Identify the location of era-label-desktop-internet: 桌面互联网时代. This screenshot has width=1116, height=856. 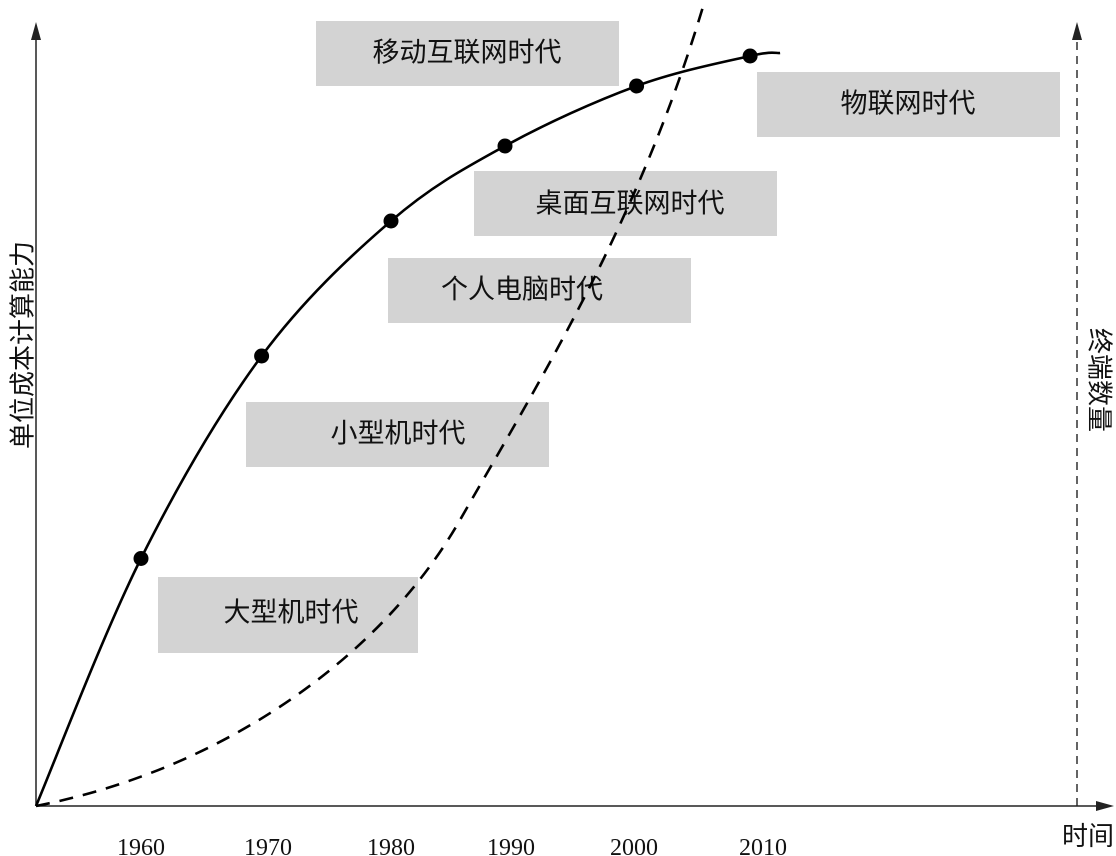
(630, 204).